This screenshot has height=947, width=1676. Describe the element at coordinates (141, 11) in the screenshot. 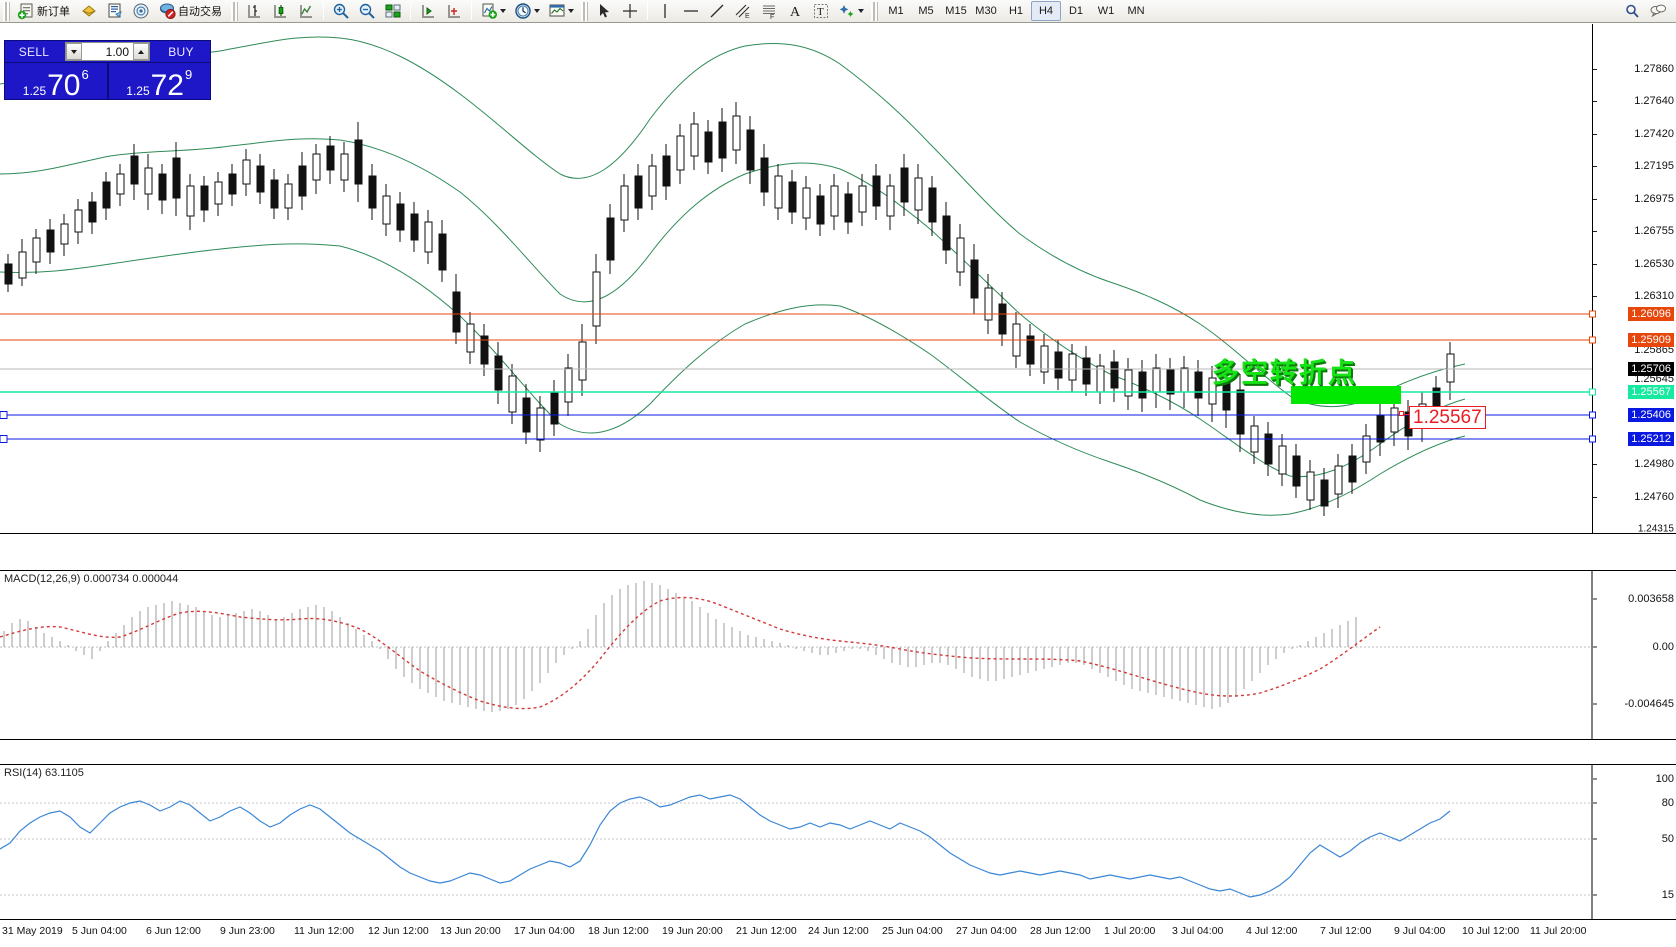

I see `navigator-button` at that location.